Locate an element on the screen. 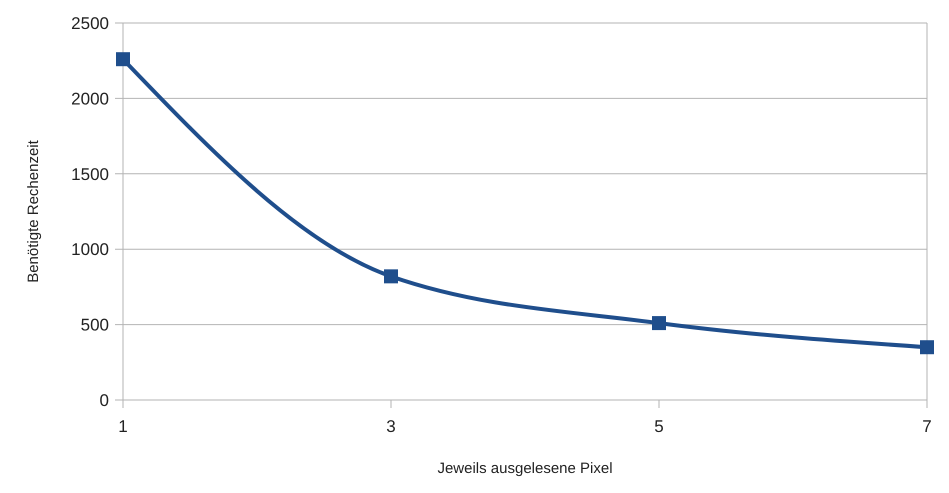  y-axis-title: Benötigte Rechenzeit is located at coordinates (33, 211).